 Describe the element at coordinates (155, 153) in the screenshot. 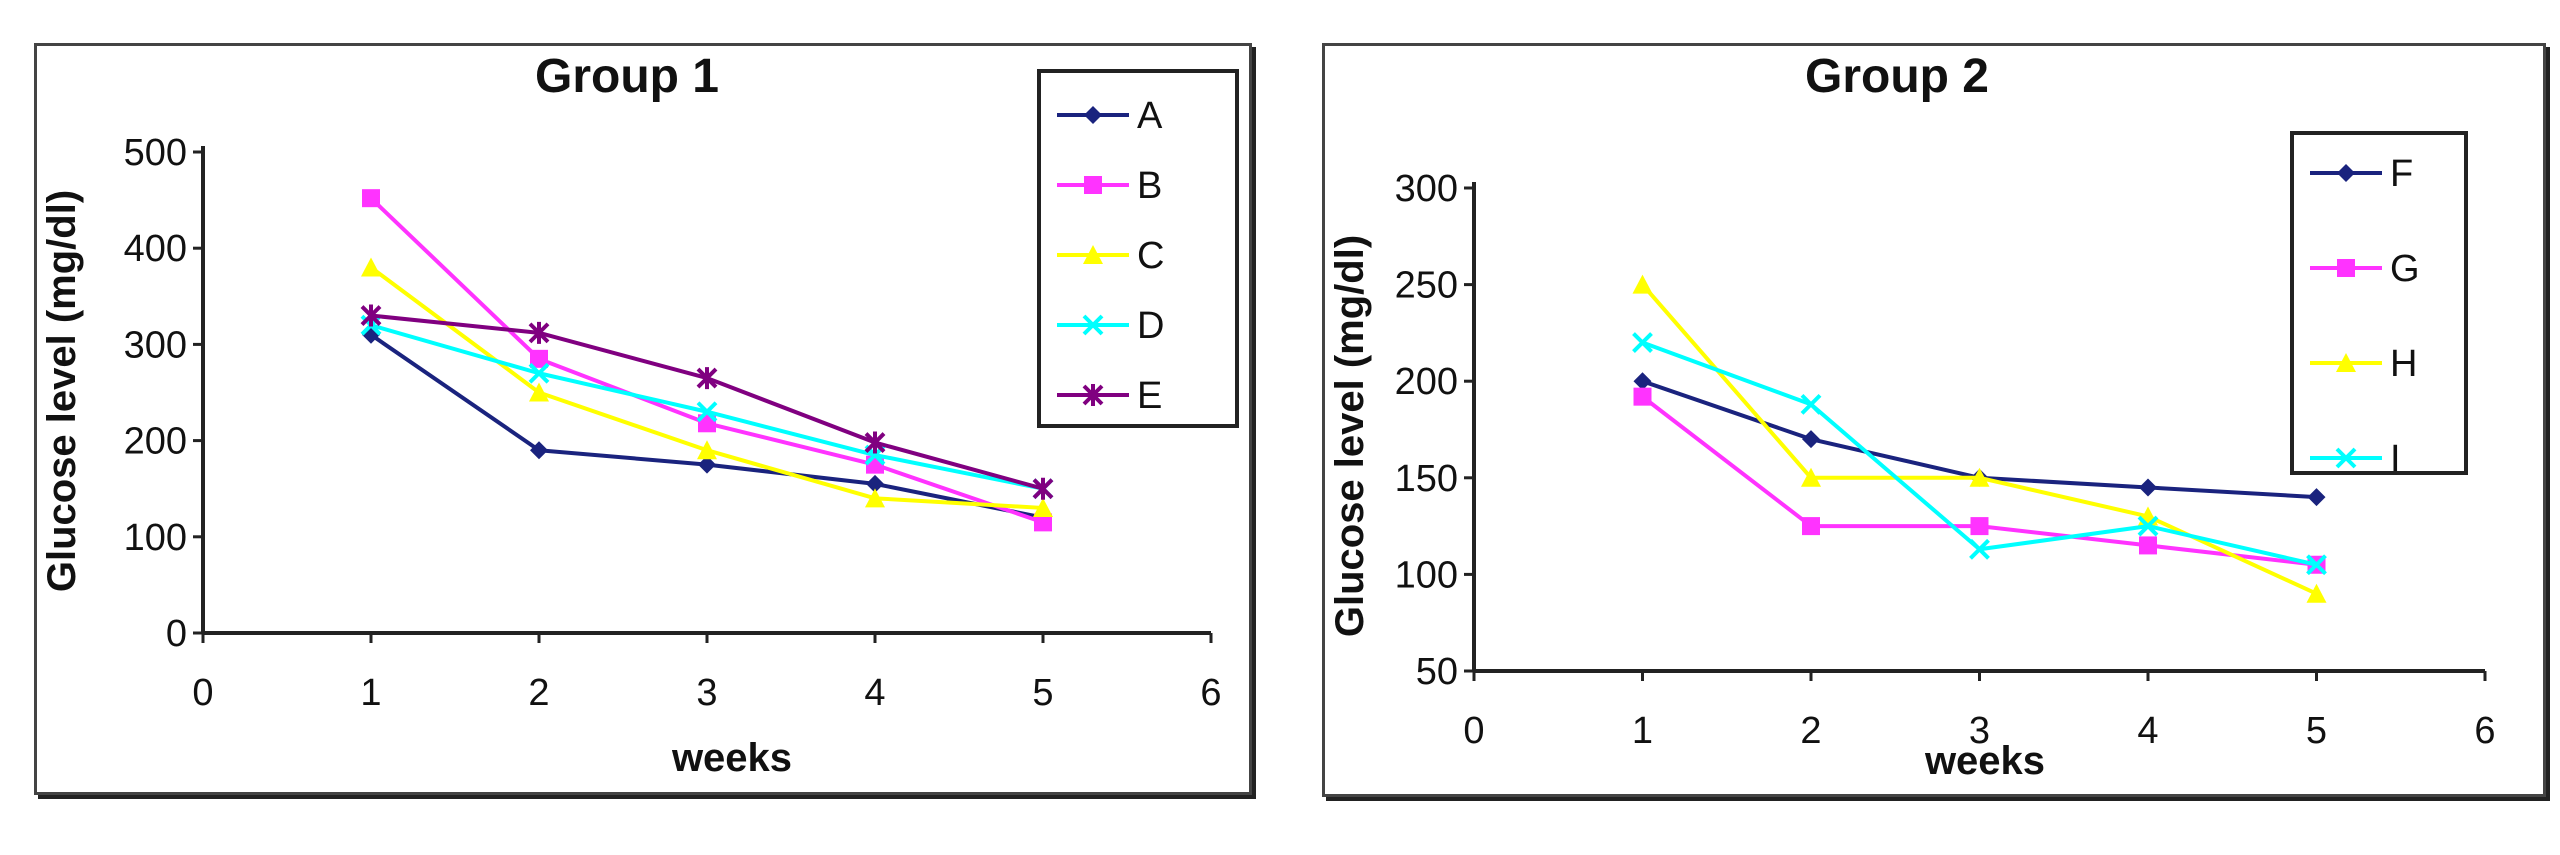

I see `y-tick-label: 500` at that location.